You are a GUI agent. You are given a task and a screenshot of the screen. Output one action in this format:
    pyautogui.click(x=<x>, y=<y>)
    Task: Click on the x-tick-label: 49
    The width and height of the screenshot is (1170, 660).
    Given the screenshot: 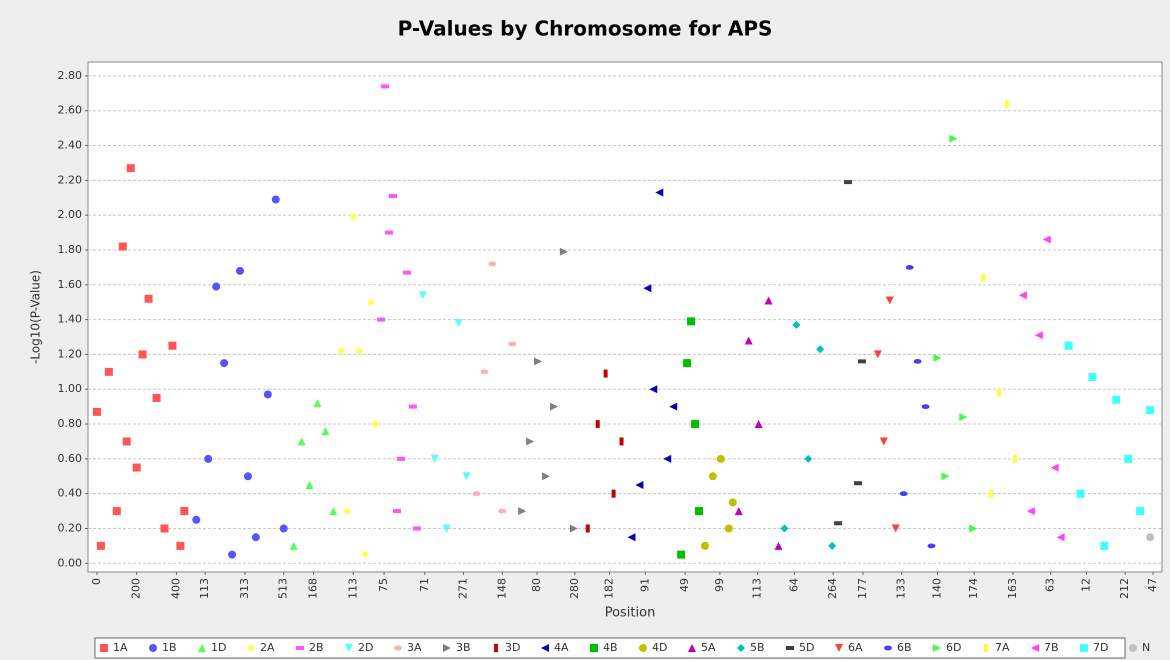 What is the action you would take?
    pyautogui.click(x=684, y=585)
    